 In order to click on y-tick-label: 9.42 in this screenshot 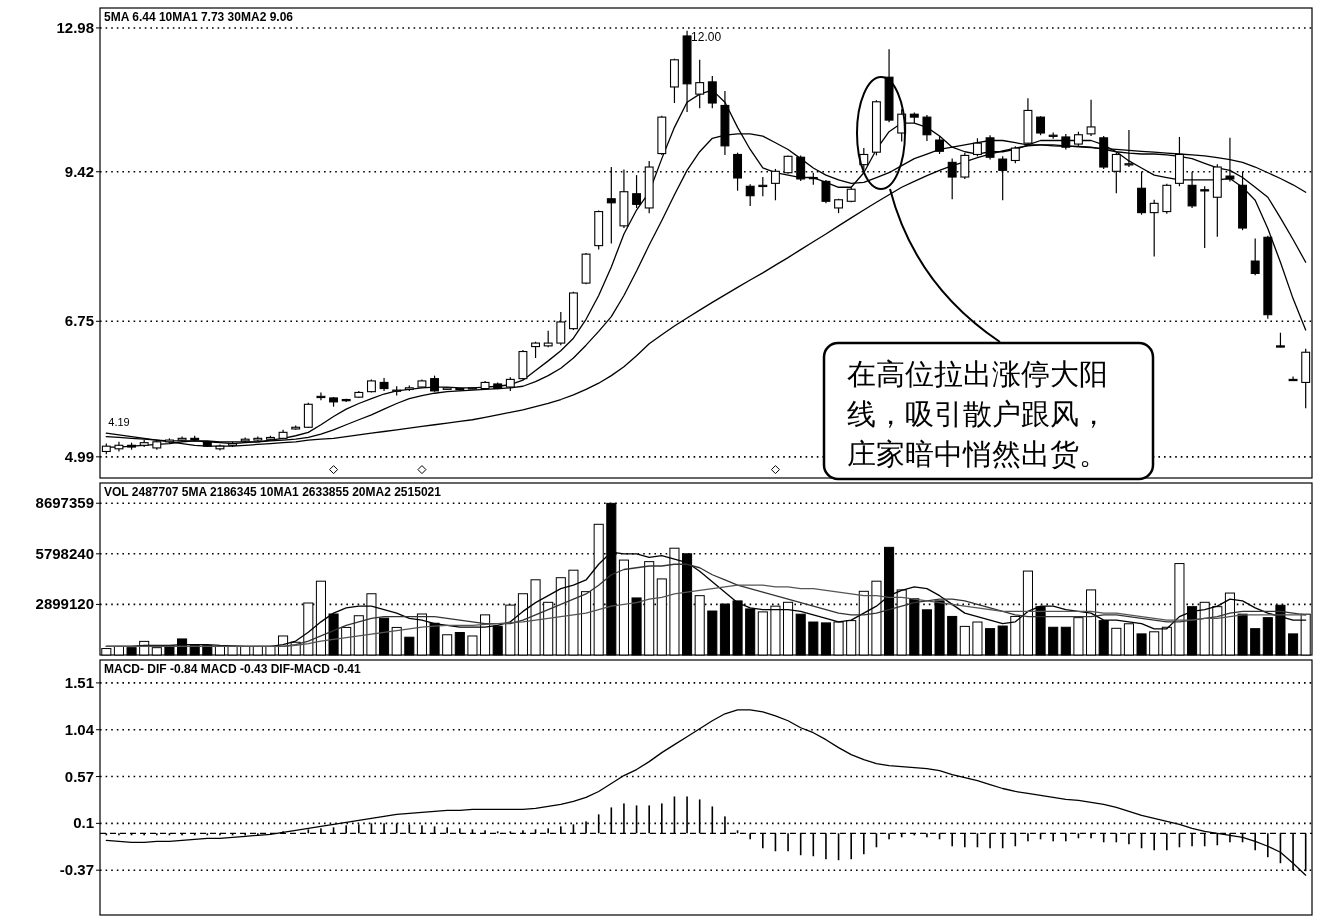, I will do `click(79, 171)`.